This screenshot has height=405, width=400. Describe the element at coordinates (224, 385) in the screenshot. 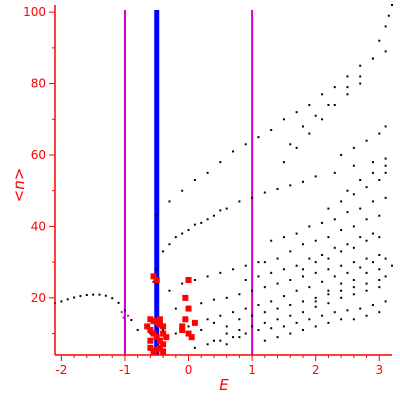

I see `x-axis-label: E` at that location.